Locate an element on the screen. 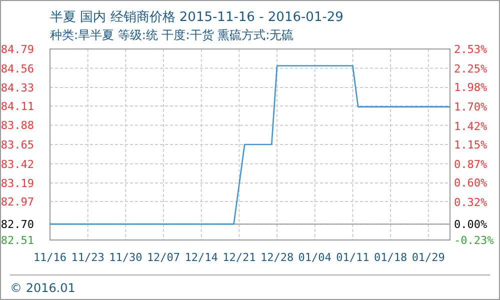  y2-tick-label: 0.32% is located at coordinates (471, 202).